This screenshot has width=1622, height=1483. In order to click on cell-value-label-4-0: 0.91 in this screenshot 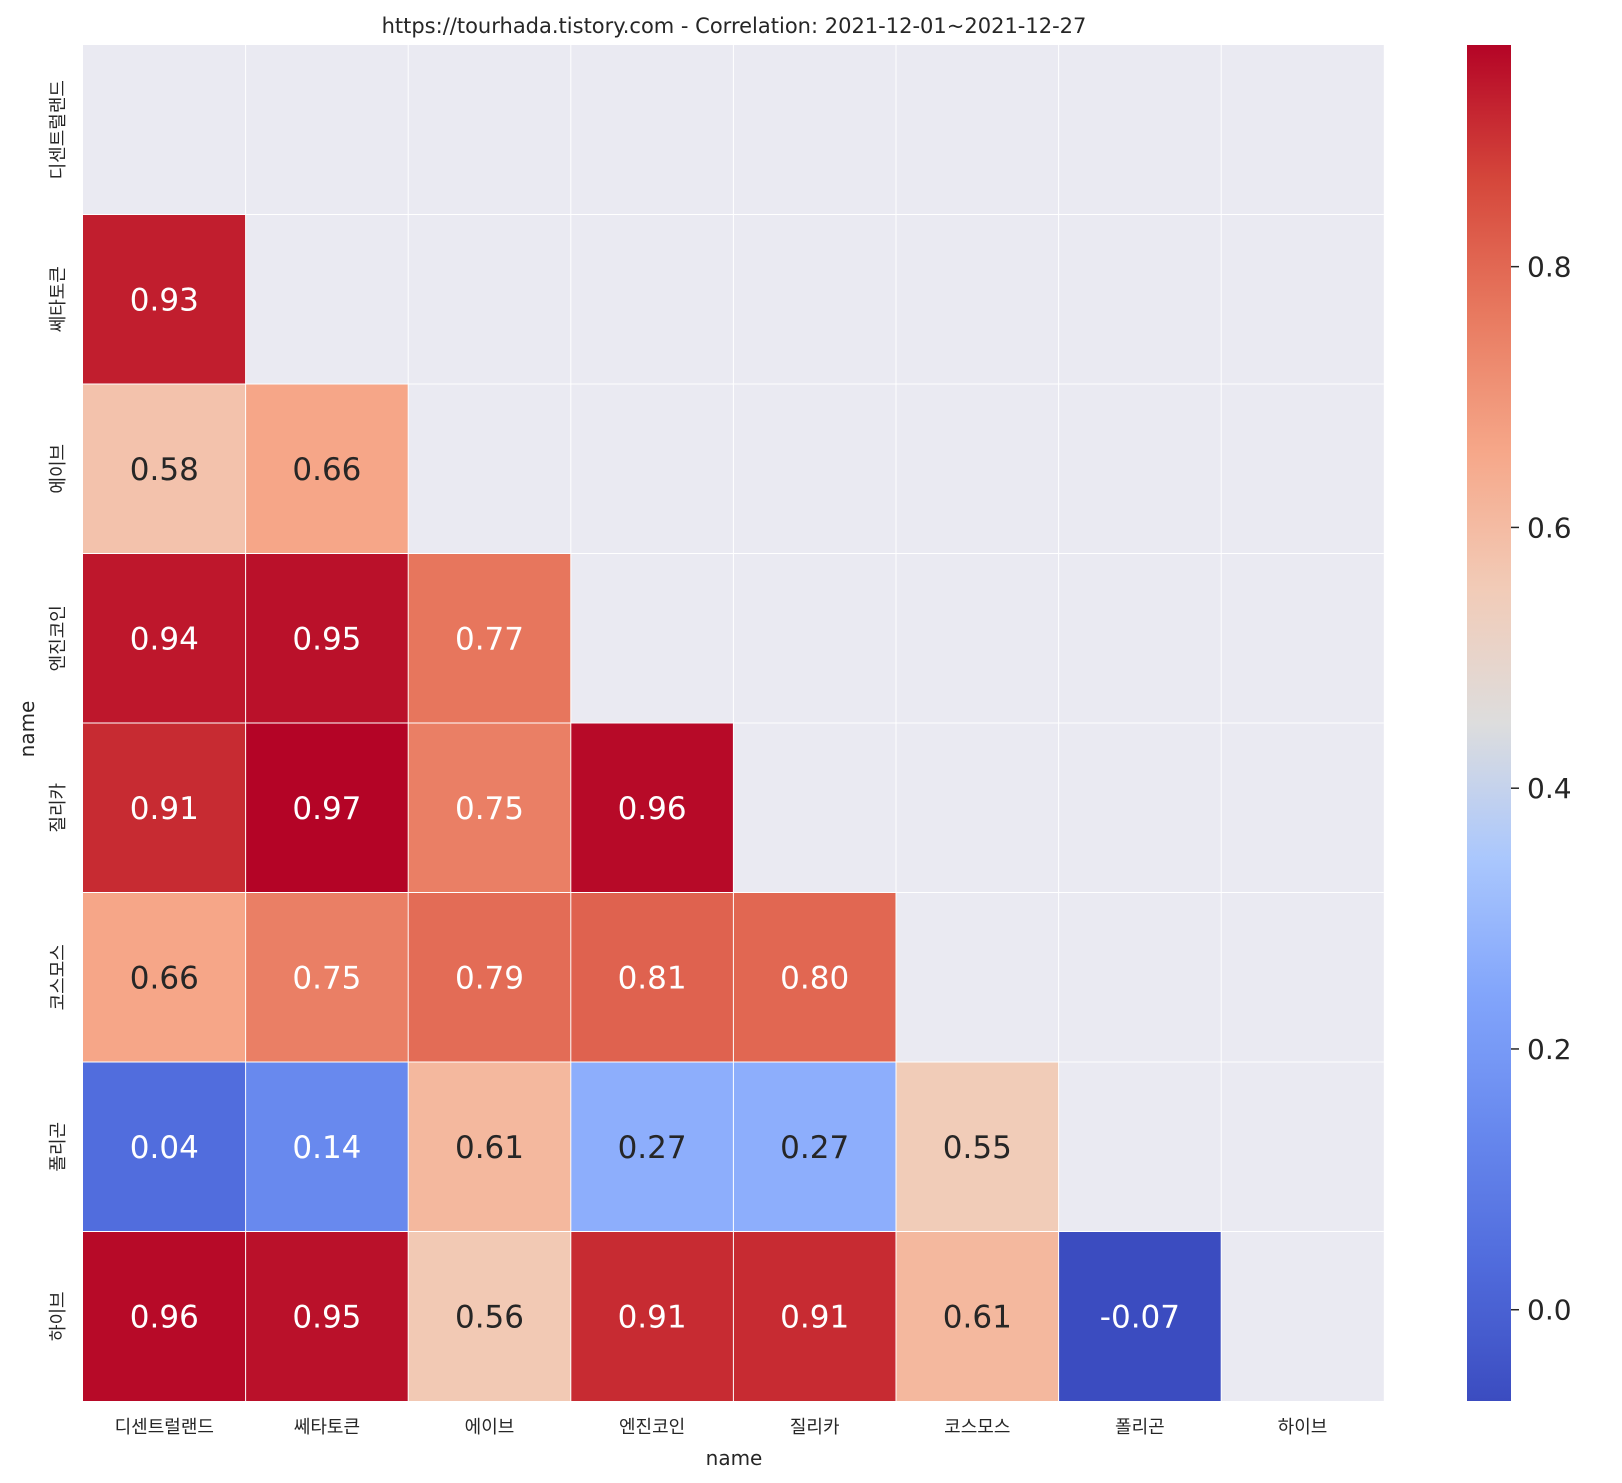, I will do `click(164, 809)`.